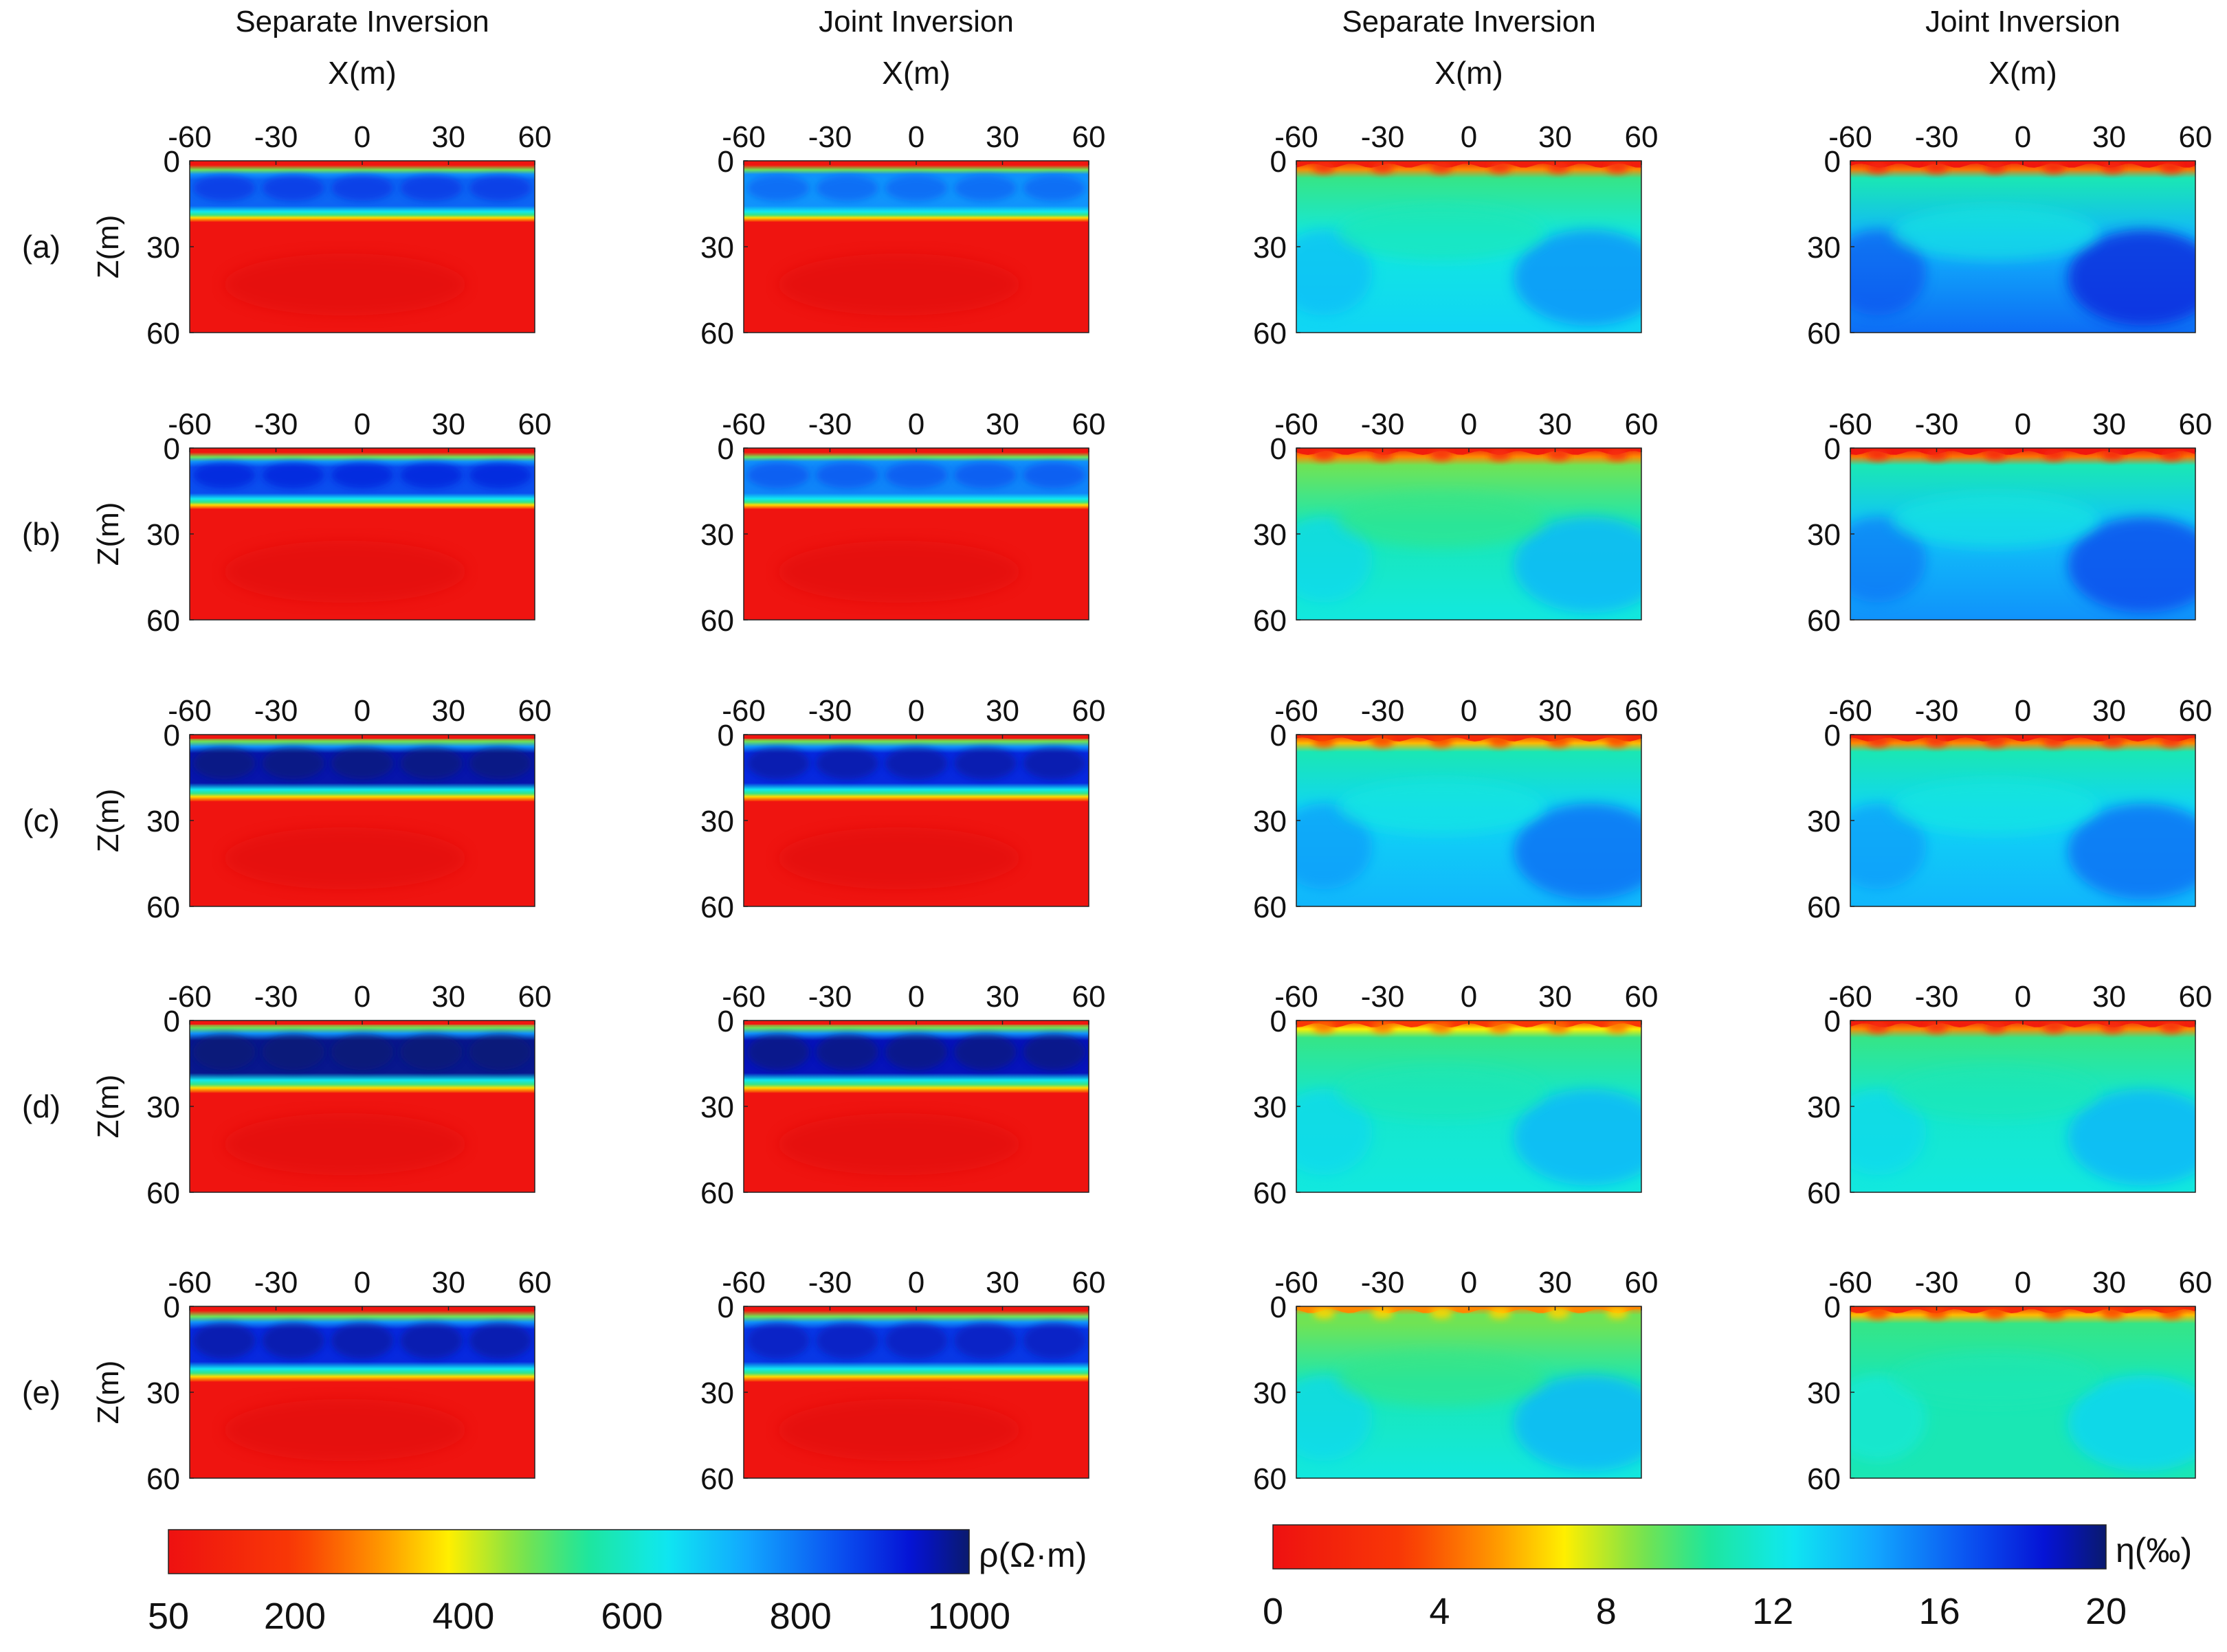 This screenshot has width=2227, height=1652. Describe the element at coordinates (41, 1392) in the screenshot. I see `row-label: (e)` at that location.